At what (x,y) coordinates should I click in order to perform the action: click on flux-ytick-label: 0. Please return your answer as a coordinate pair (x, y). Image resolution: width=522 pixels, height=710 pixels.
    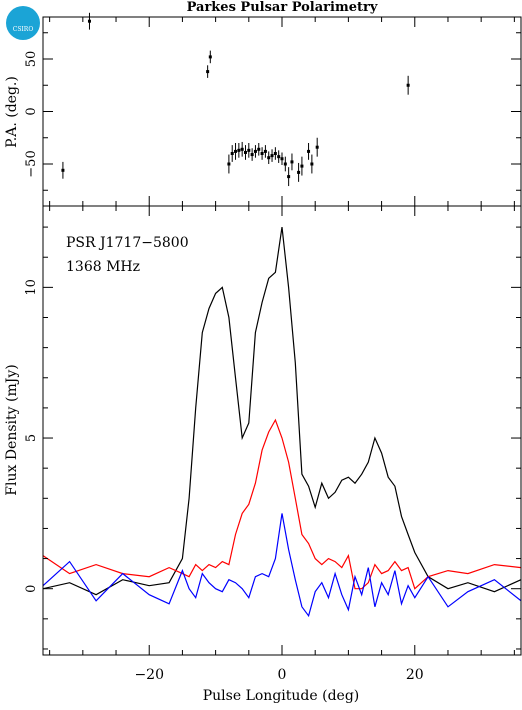
    Looking at the image, I should click on (31, 589).